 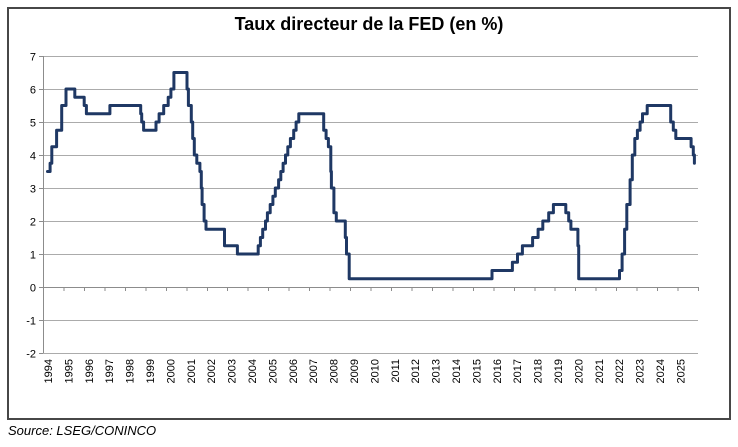 I want to click on y-axis-label: 1, so click(x=33, y=256).